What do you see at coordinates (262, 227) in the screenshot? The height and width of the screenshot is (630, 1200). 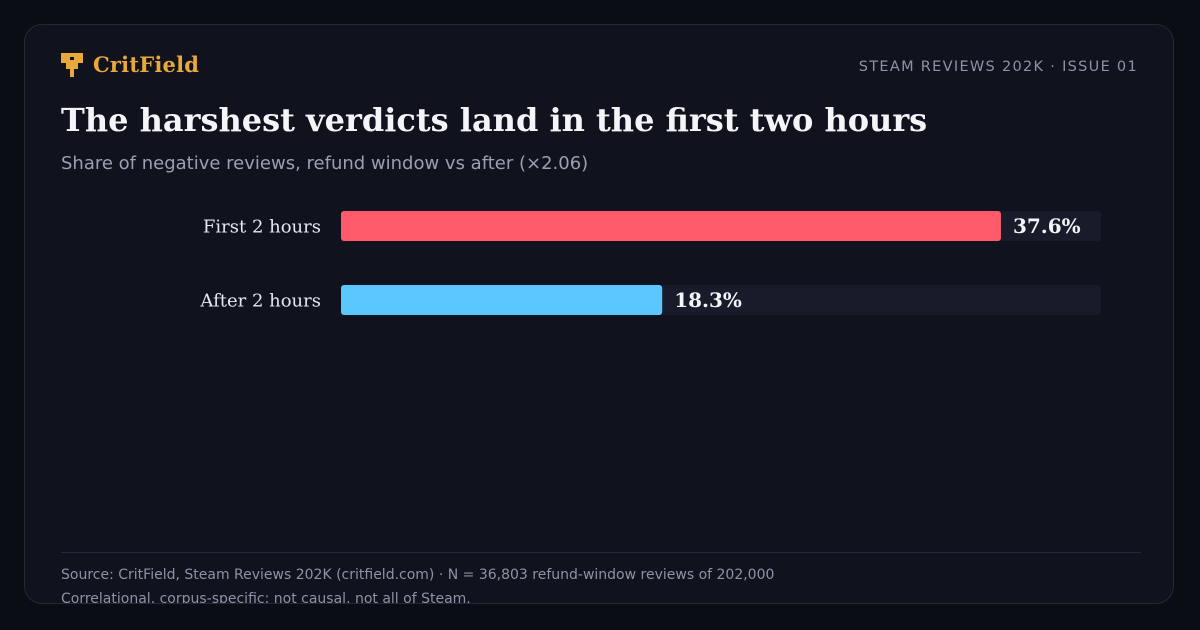 I see `category-label: First 2 hours` at bounding box center [262, 227].